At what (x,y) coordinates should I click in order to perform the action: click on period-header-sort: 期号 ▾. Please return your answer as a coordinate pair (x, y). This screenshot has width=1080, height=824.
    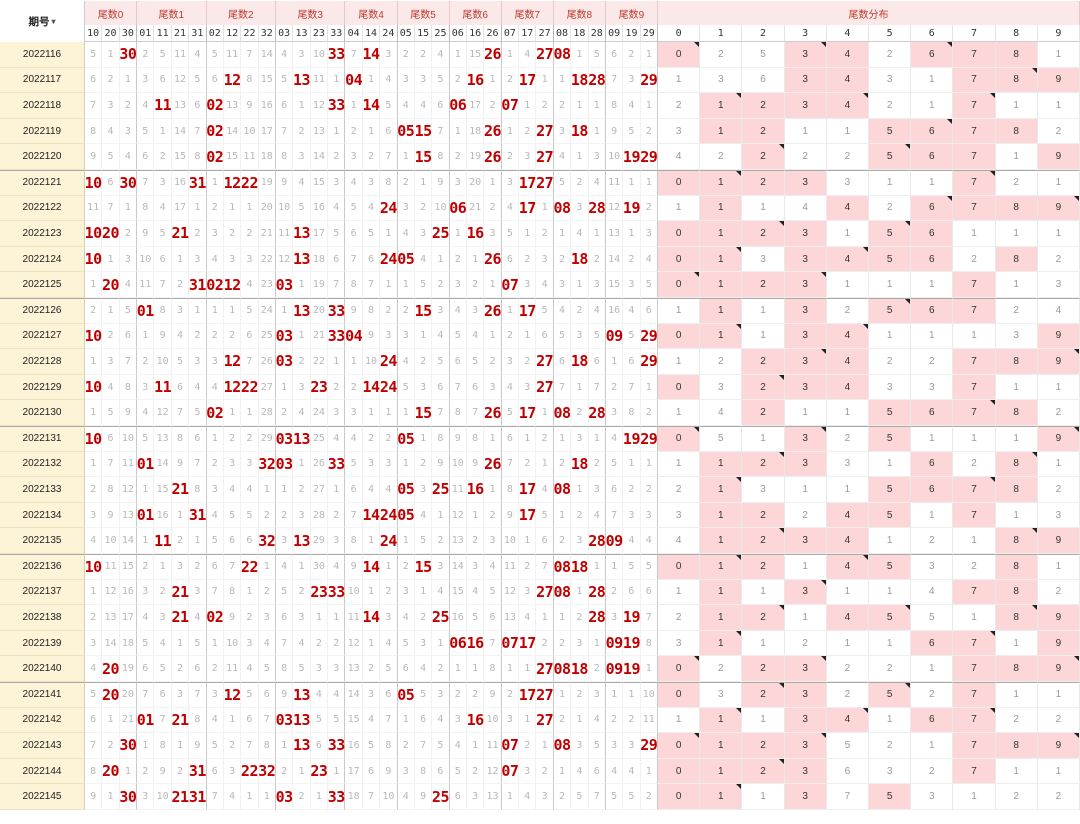
    Looking at the image, I should click on (42, 21).